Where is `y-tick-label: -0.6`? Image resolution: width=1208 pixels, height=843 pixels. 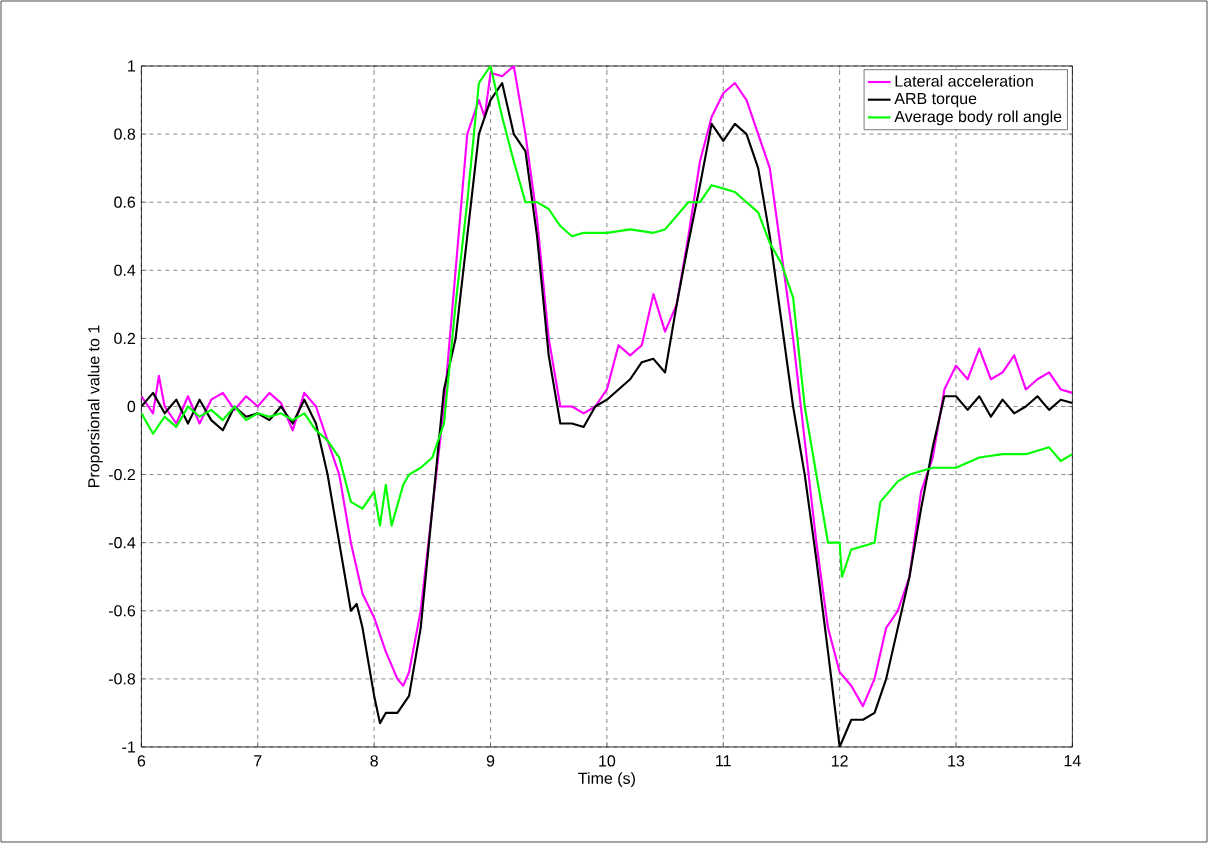 y-tick-label: -0.6 is located at coordinates (122, 611).